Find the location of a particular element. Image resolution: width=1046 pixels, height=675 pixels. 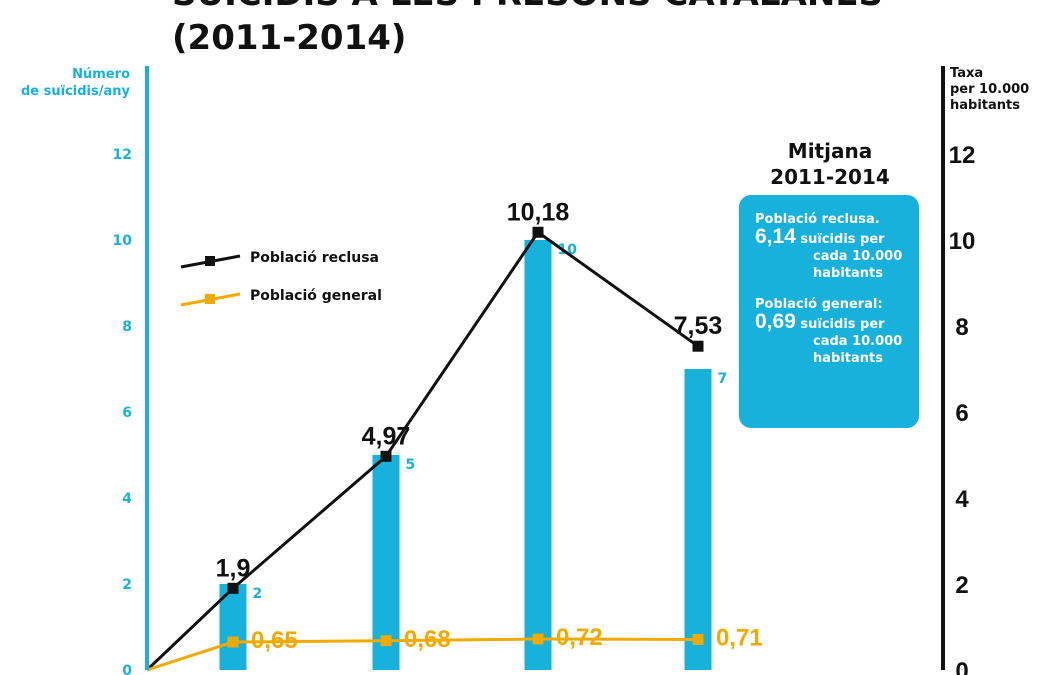

left-axis-ticks: 0 2 4 6 8 10 12 is located at coordinates (123, 411).